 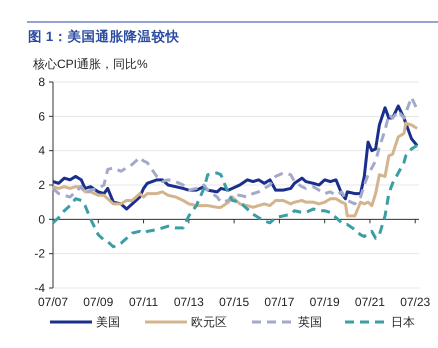 What do you see at coordinates (325, 302) in the screenshot?
I see `x-tick-label: 07/19` at bounding box center [325, 302].